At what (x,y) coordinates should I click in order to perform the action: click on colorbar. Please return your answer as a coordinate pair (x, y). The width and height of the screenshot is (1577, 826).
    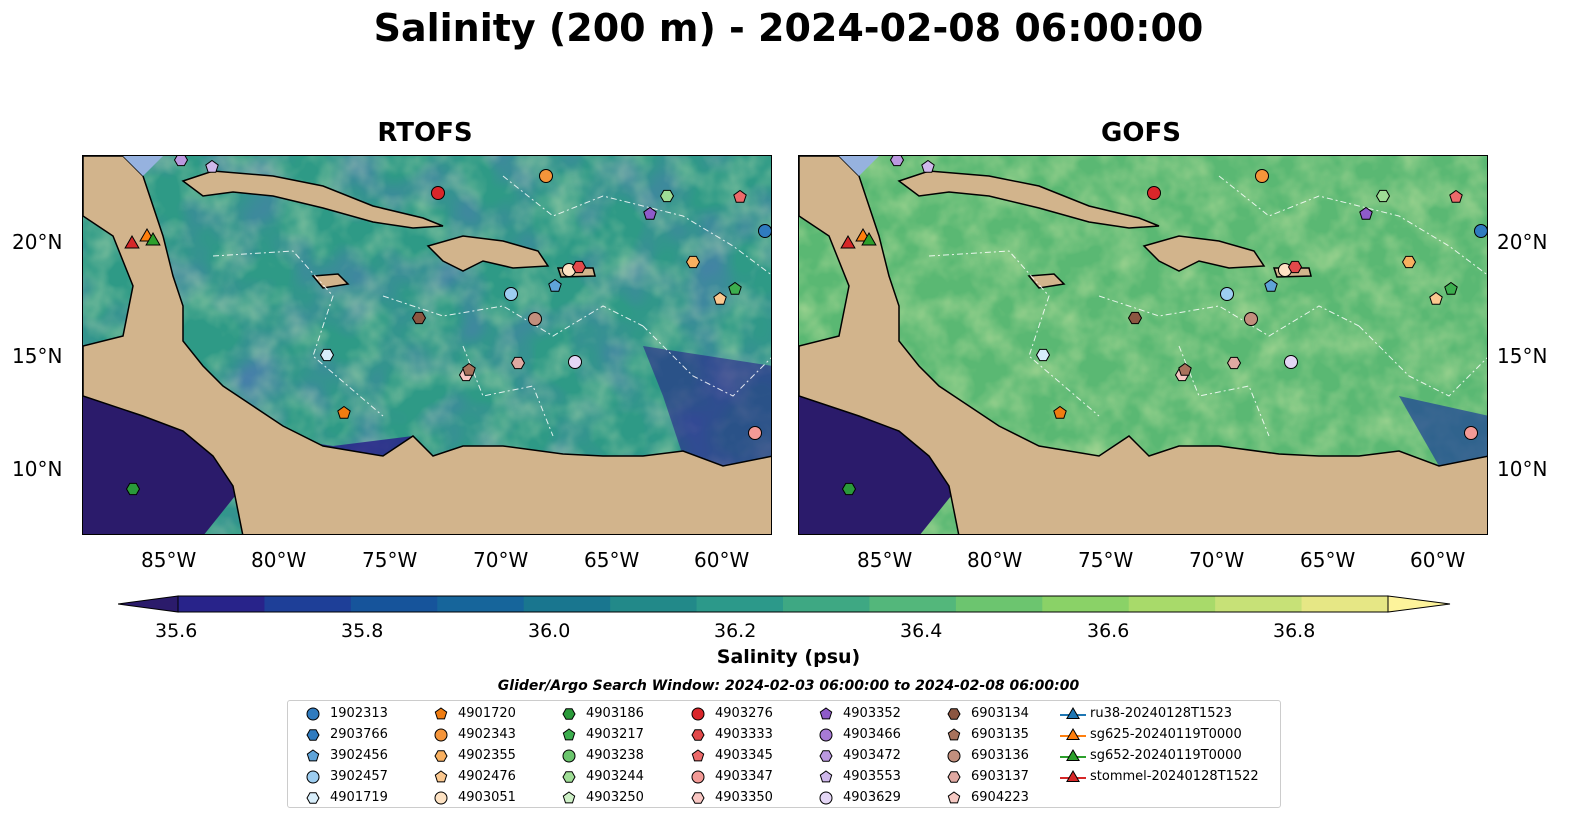
    Looking at the image, I should click on (784, 604).